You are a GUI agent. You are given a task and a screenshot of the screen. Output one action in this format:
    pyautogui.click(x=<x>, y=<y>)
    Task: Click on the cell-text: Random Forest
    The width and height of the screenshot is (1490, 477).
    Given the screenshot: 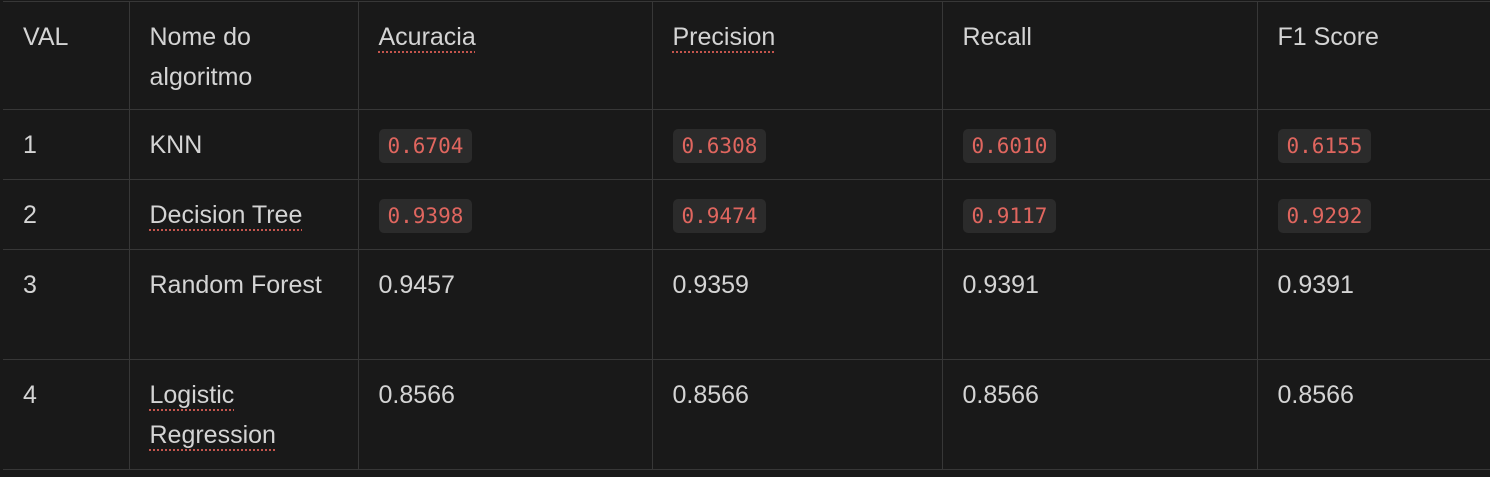 What is the action you would take?
    pyautogui.click(x=235, y=285)
    